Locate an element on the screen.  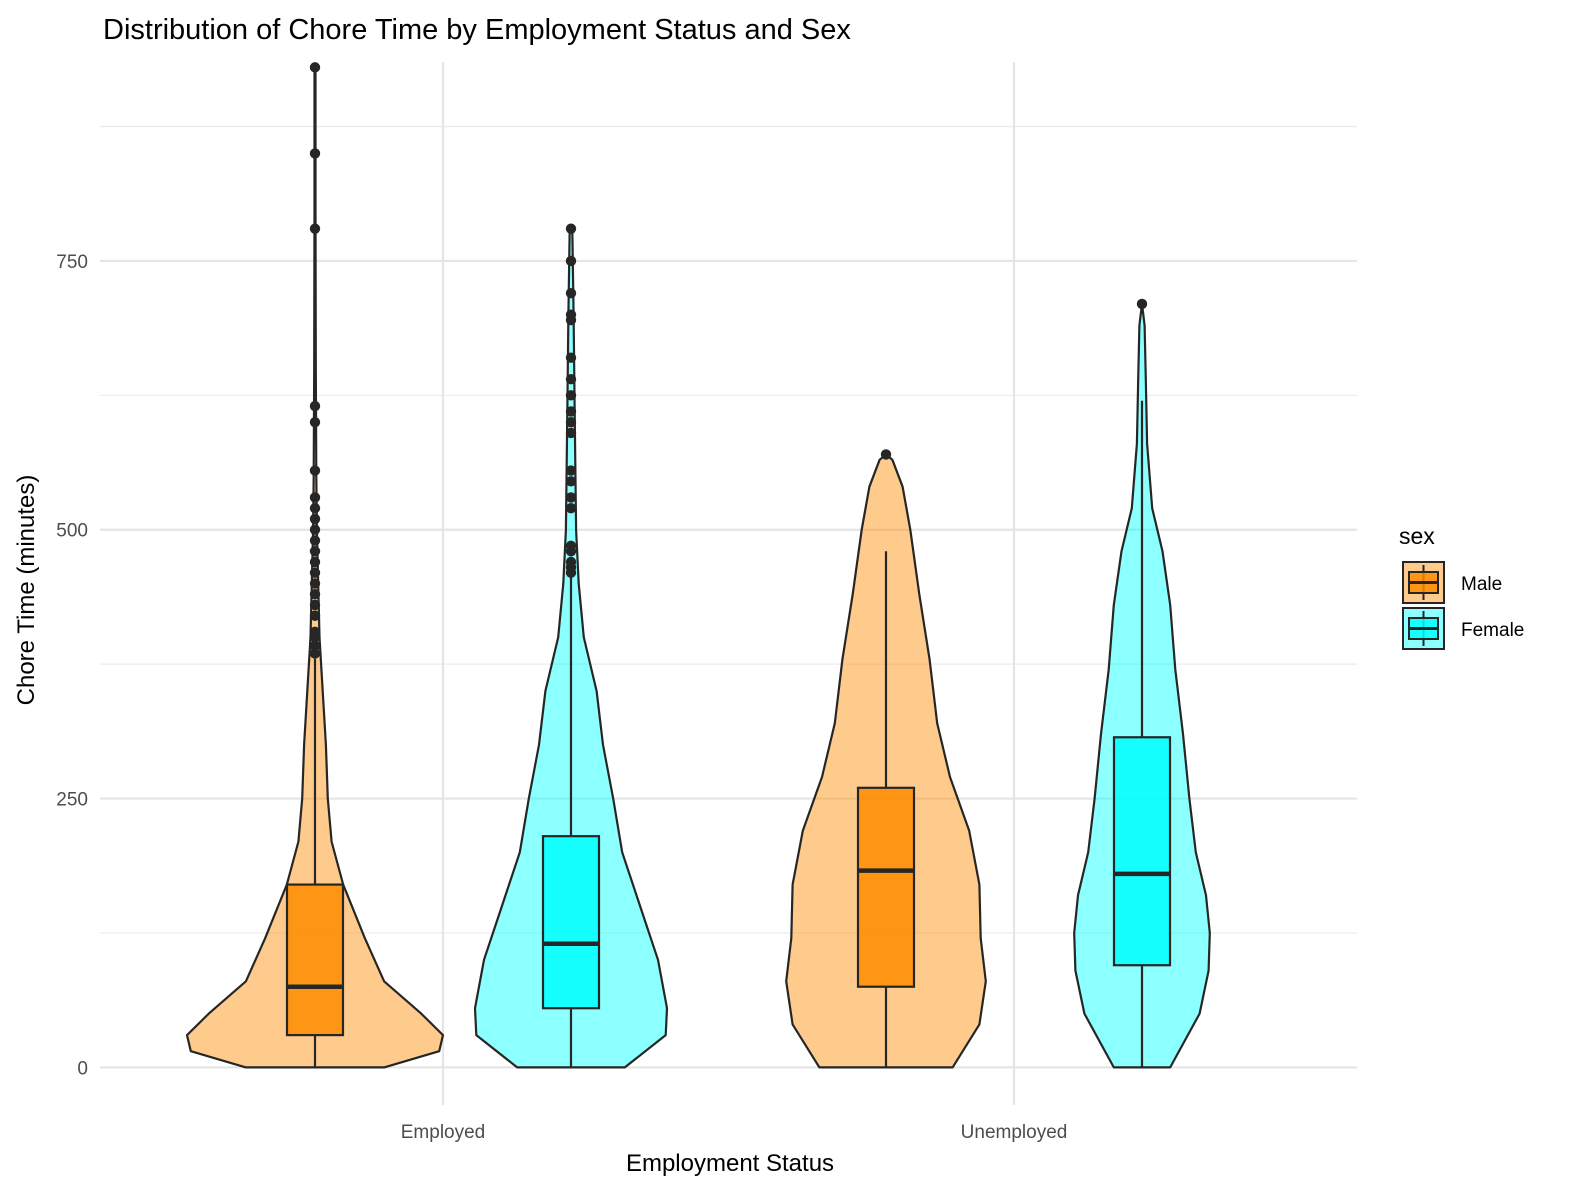
legend: sex Male Female is located at coordinates (1461, 586).